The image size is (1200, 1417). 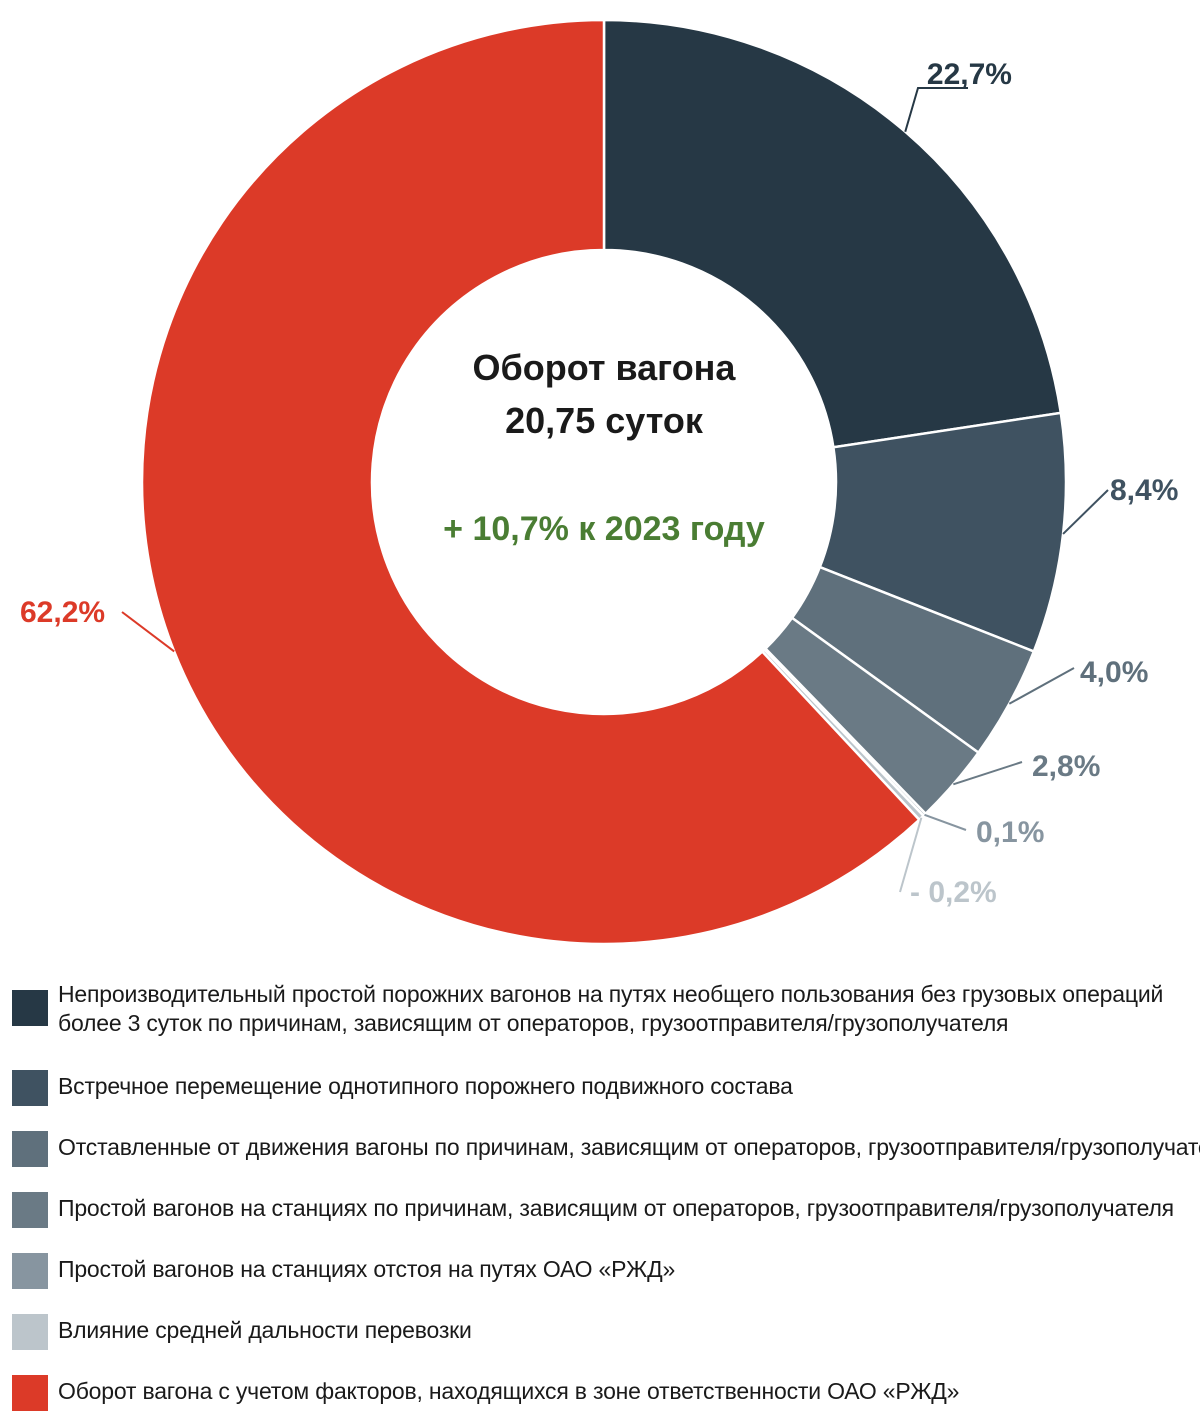 What do you see at coordinates (1066, 766) in the screenshot?
I see `percent-label: 2,8%` at bounding box center [1066, 766].